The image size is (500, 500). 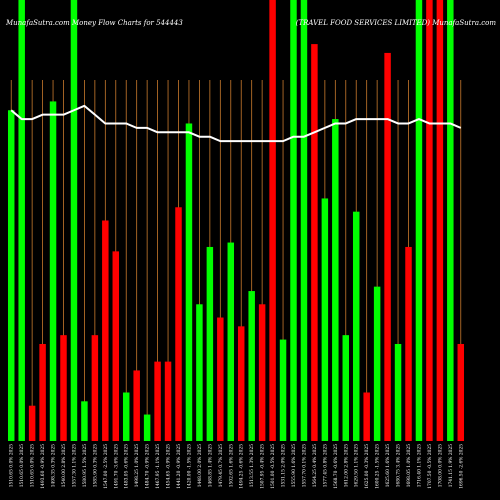 What do you see at coordinates (231, 465) in the screenshot?
I see `x-tick-label: 1502.65 1.6% 2025` at bounding box center [231, 465].